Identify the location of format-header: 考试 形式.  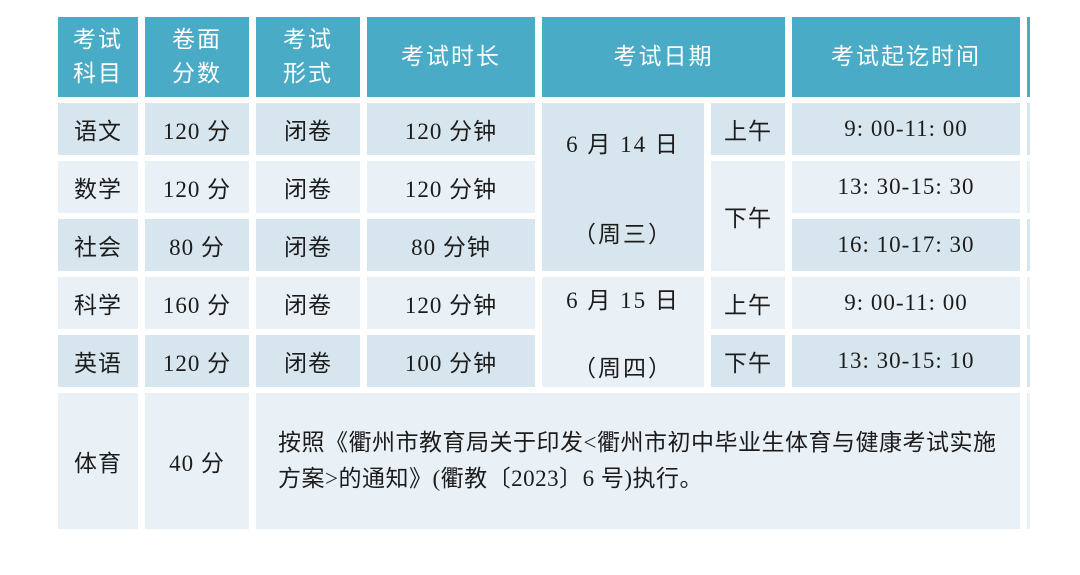
(308, 57).